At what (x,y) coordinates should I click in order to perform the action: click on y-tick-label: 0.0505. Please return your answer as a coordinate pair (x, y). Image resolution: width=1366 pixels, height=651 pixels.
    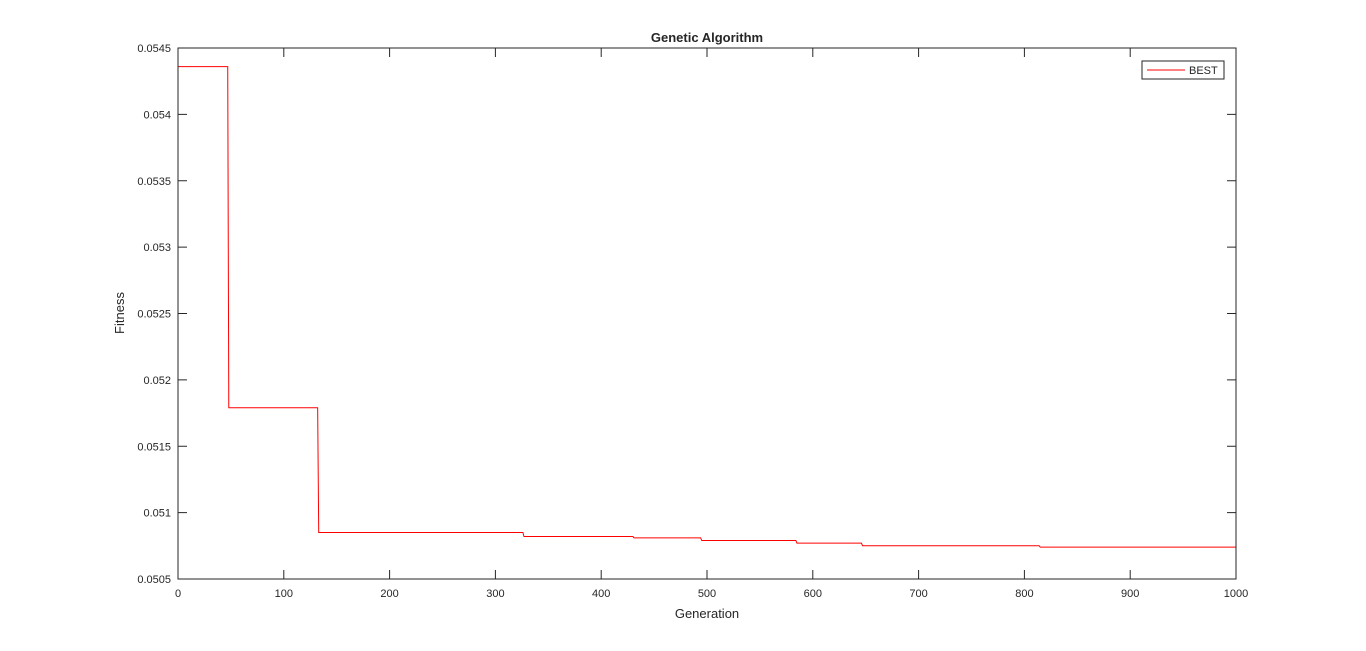
    Looking at the image, I should click on (154, 580).